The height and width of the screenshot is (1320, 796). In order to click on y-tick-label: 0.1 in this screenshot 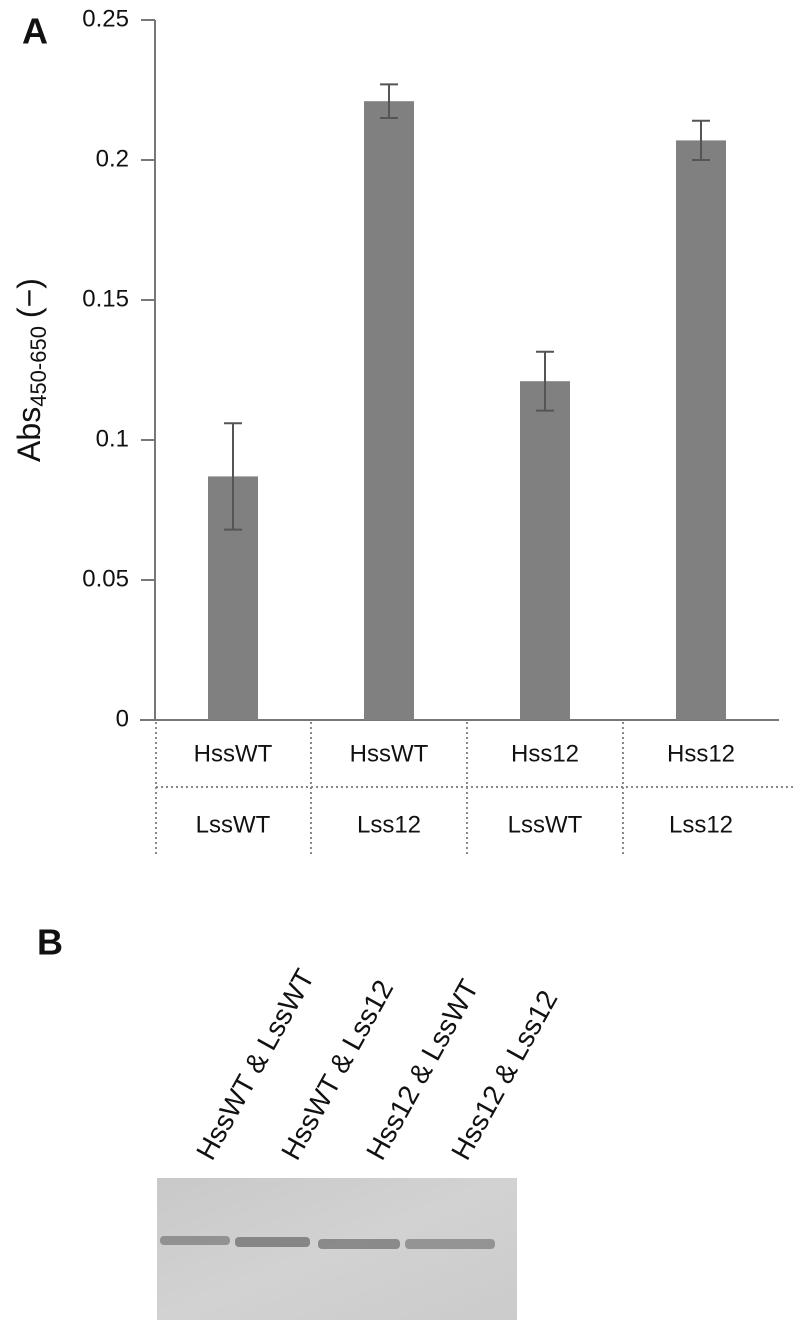, I will do `click(112, 438)`.